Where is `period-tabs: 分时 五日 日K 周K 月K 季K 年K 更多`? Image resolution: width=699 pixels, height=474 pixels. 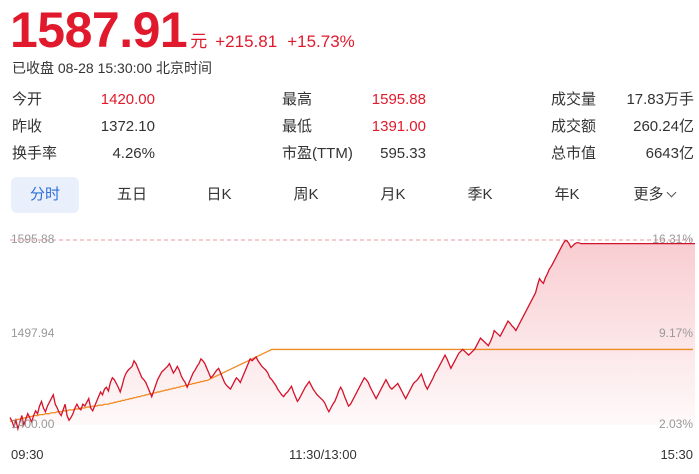 period-tabs: 分时 五日 日K 周K 月K 季K 年K 更多 is located at coordinates (350, 195).